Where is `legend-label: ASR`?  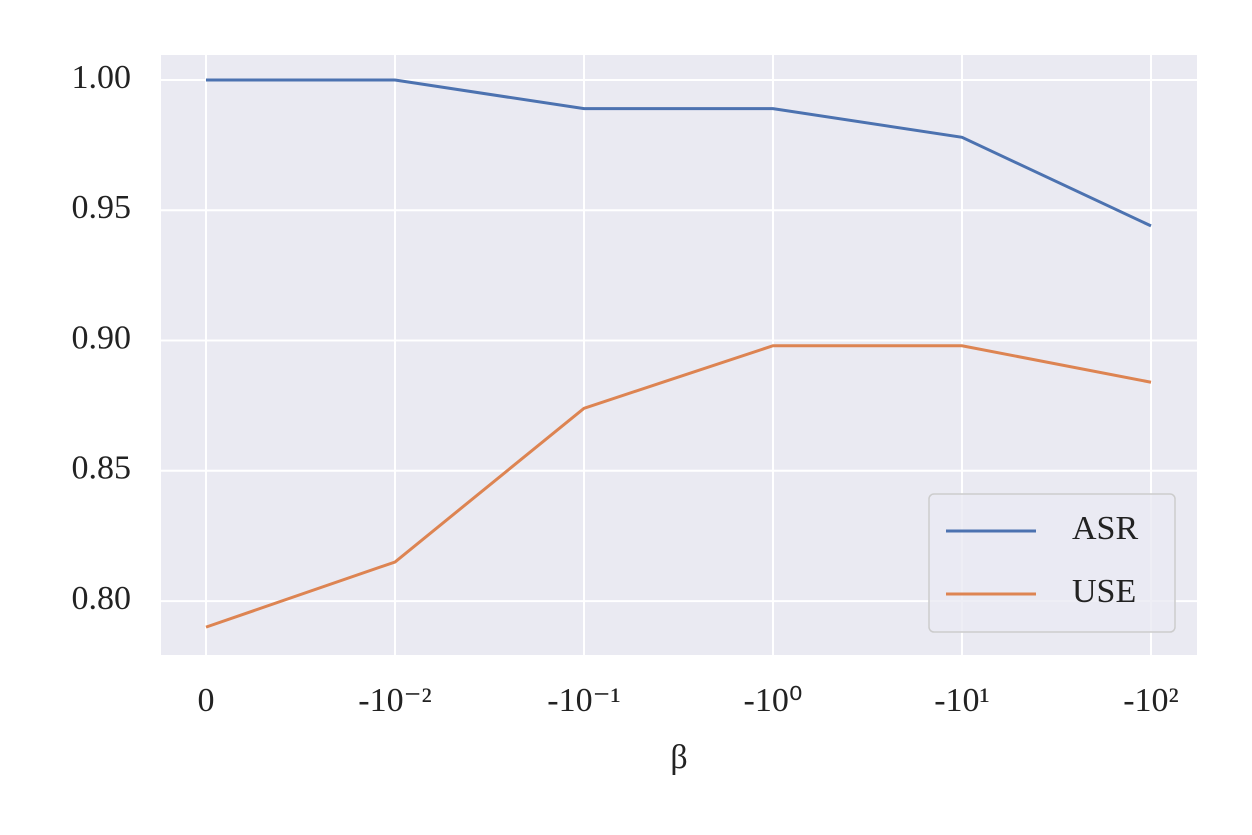
legend-label: ASR is located at coordinates (1105, 528).